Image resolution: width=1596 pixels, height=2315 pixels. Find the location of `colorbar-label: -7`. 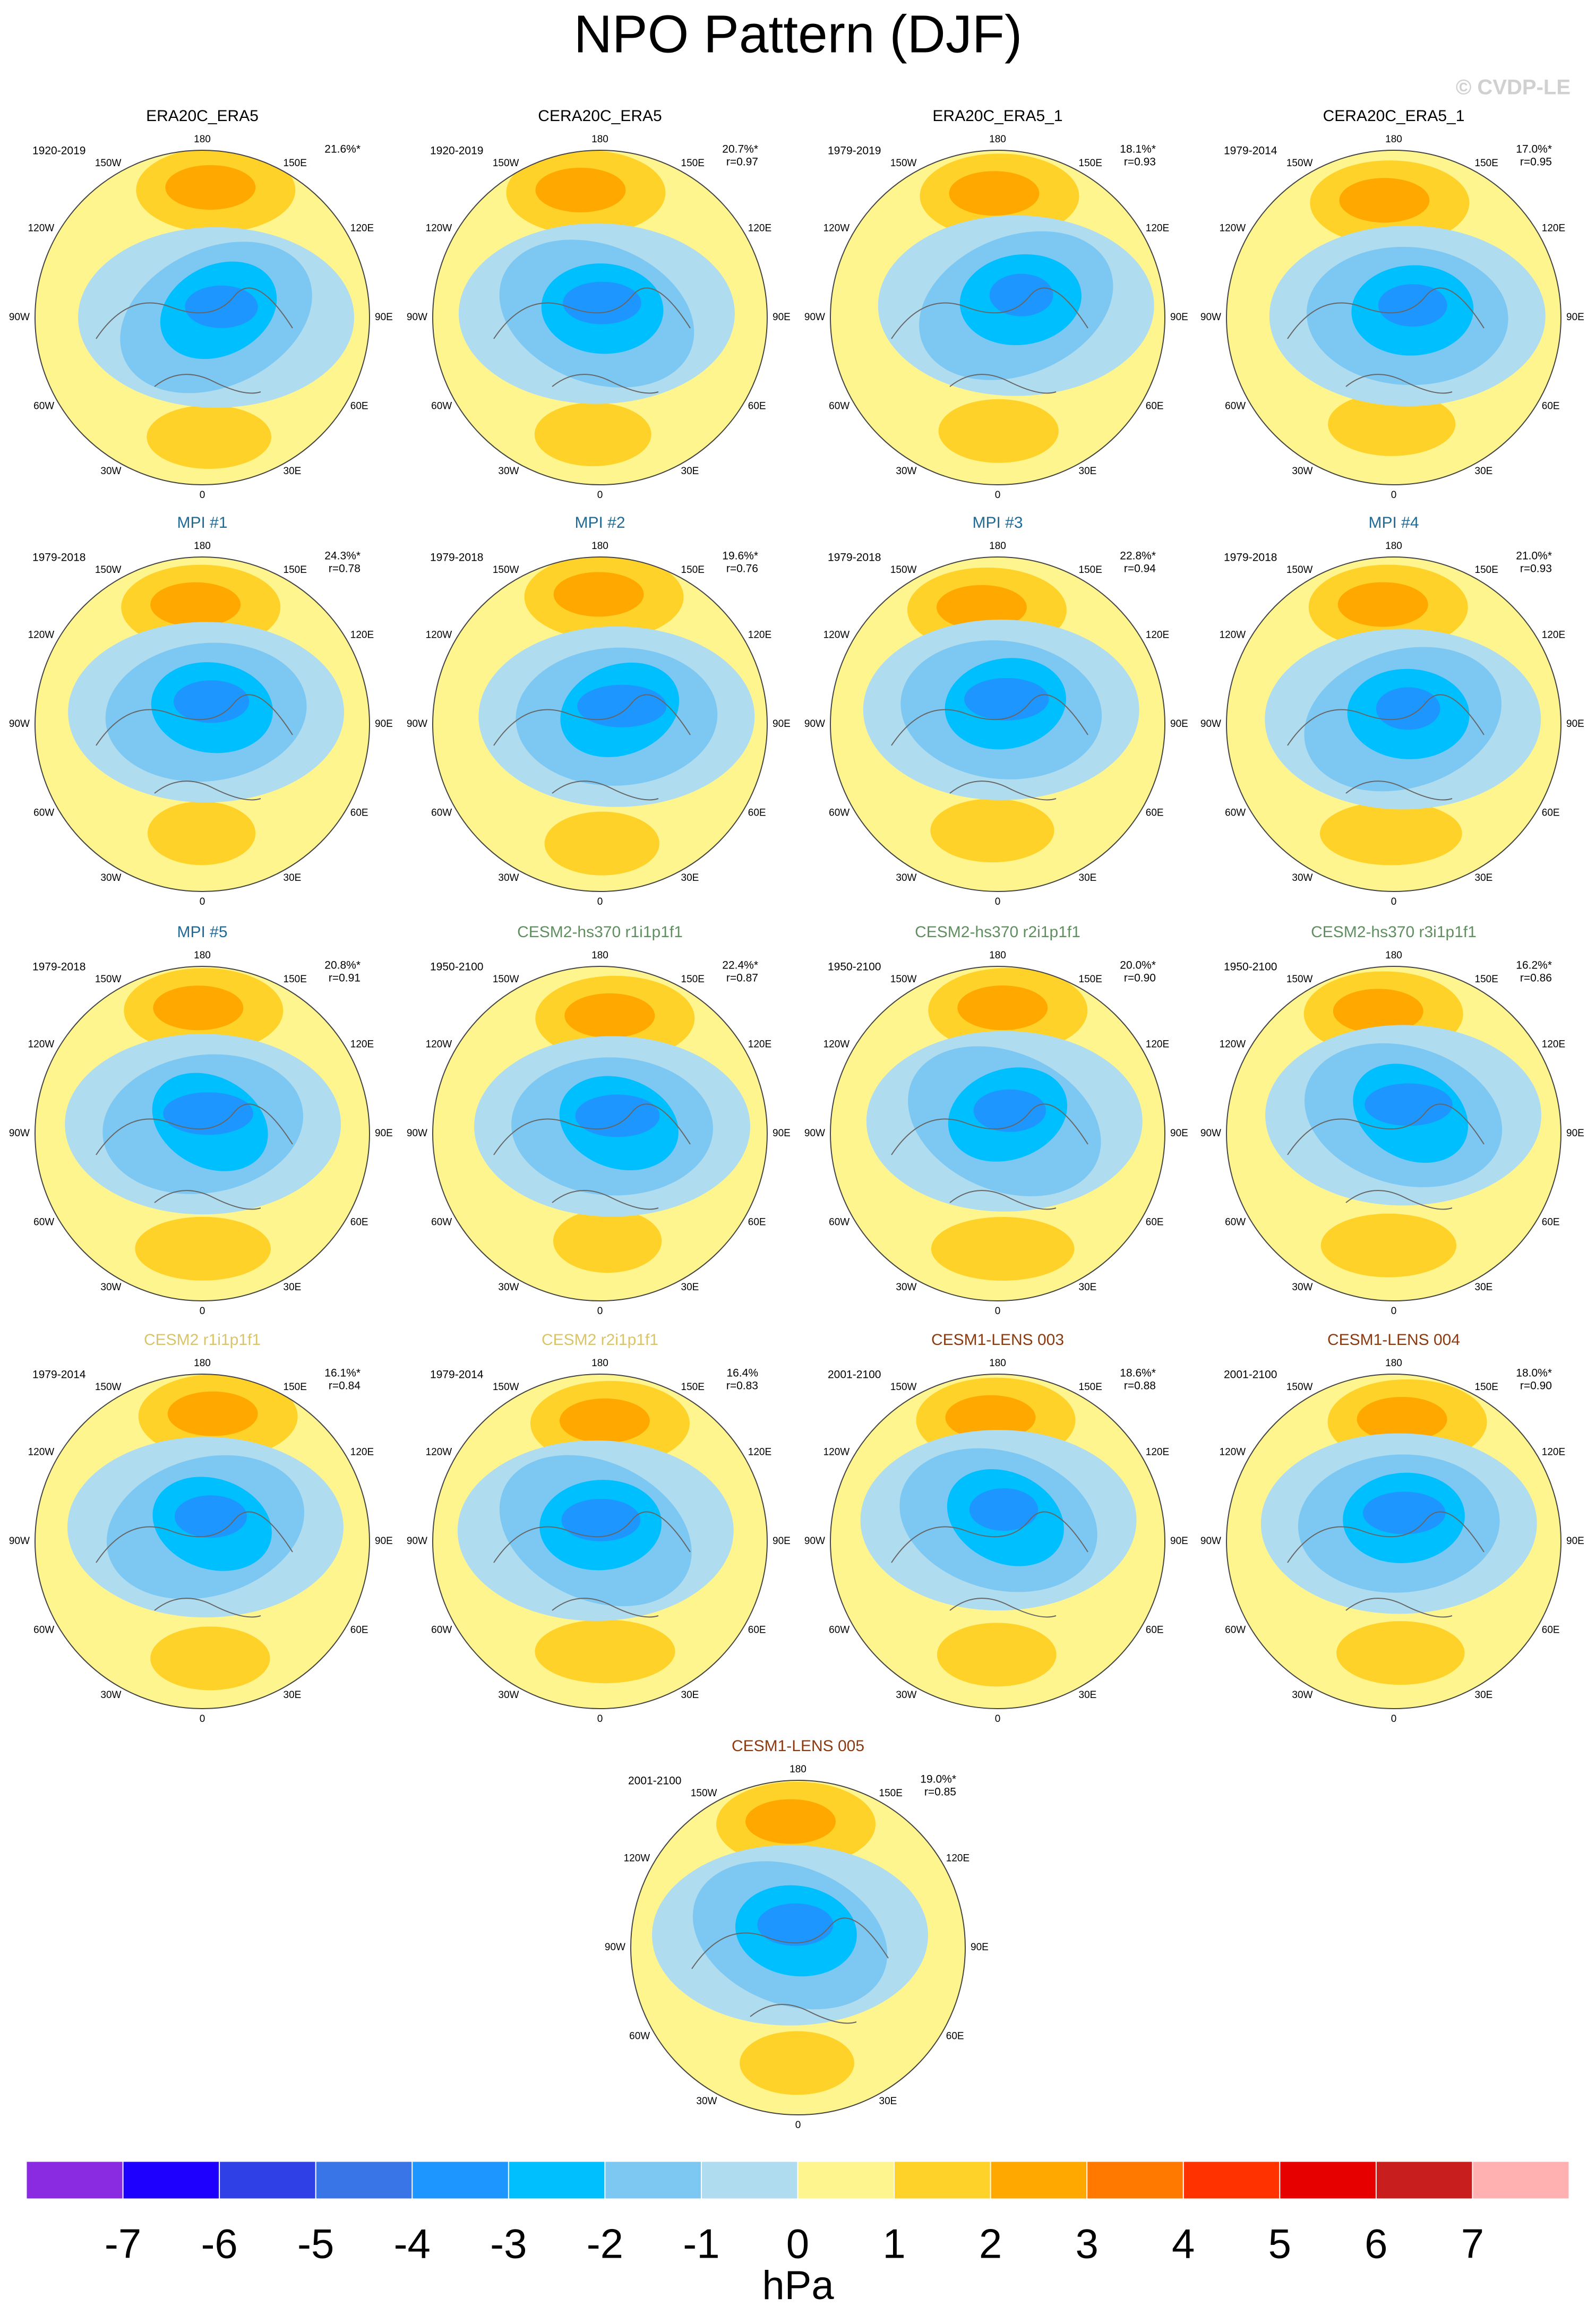

colorbar-label: -7 is located at coordinates (123, 2243).